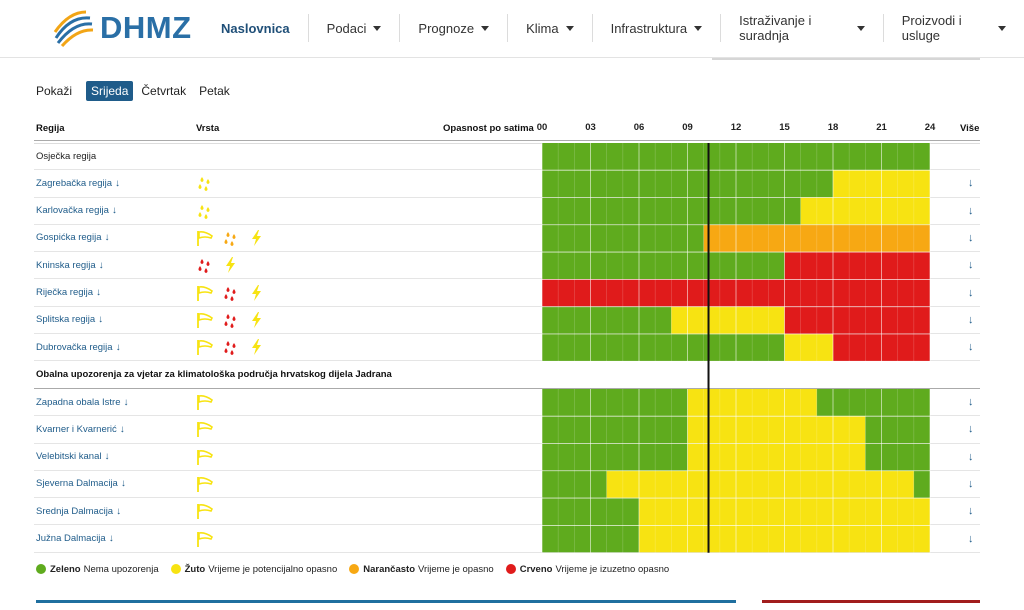 The width and height of the screenshot is (1024, 610). Describe the element at coordinates (76, 211) in the screenshot. I see `region-name: Karlovačka regija ↓` at that location.